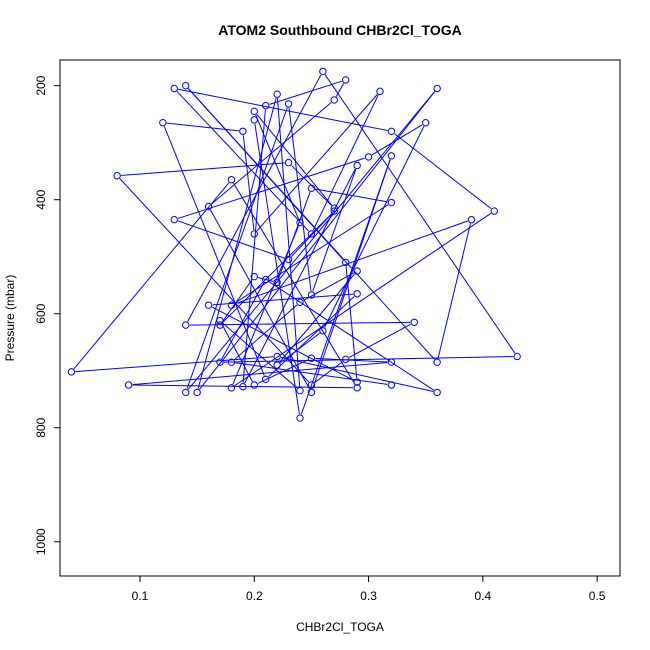 The image size is (650, 650). Describe the element at coordinates (597, 596) in the screenshot. I see `x-tick-label-4: 0.5` at that location.